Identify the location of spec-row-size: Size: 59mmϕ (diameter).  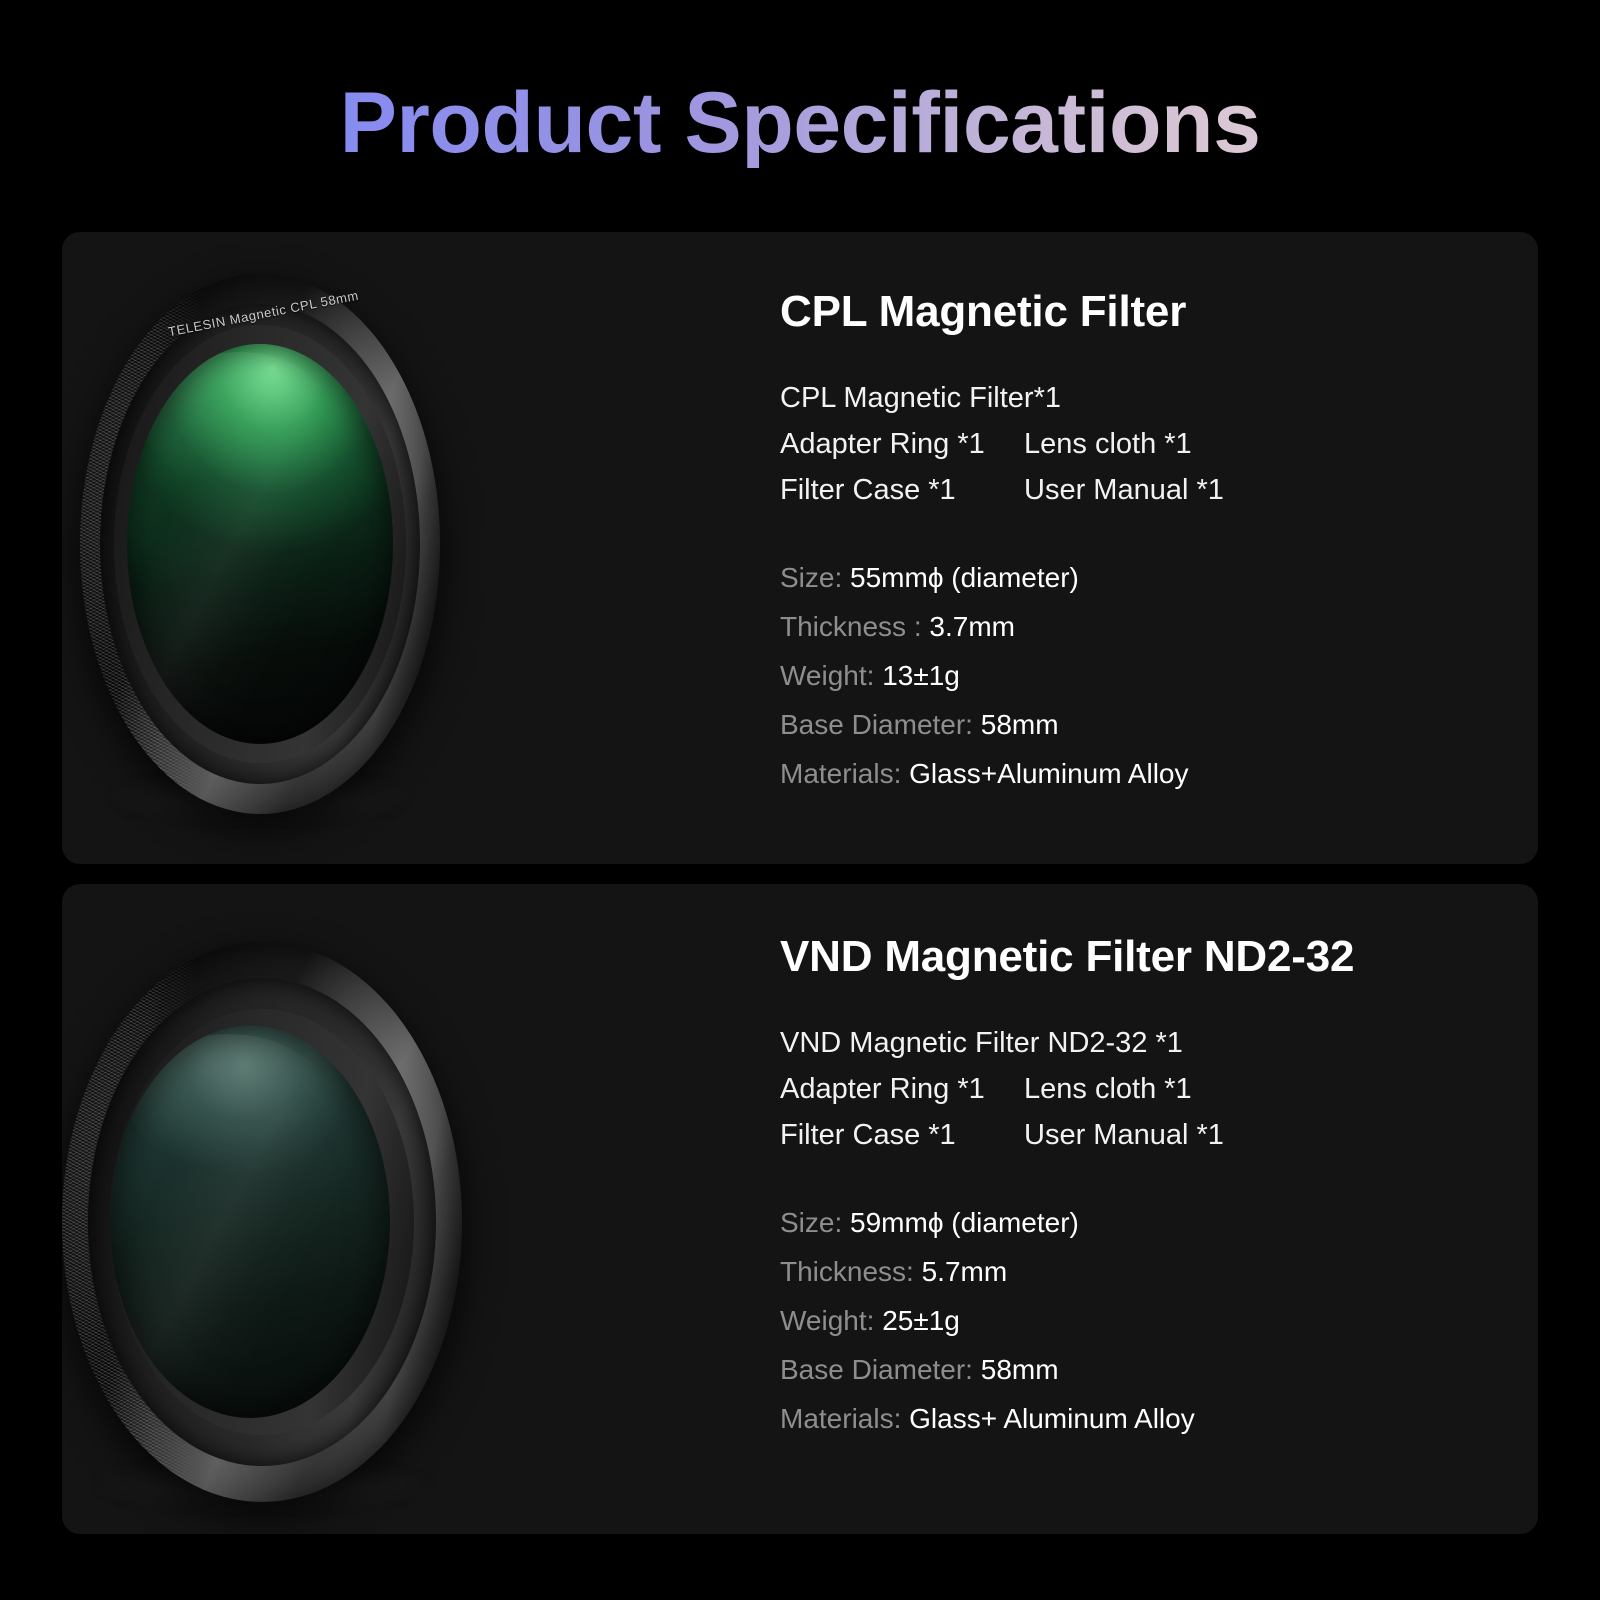
(1144, 1222).